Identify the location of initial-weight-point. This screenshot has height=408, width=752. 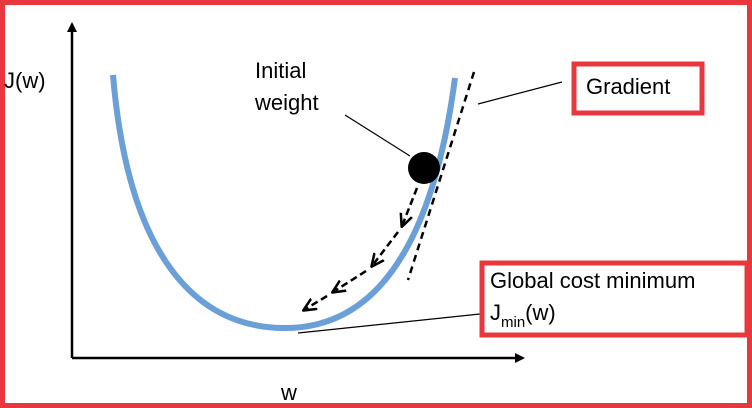
(424, 168).